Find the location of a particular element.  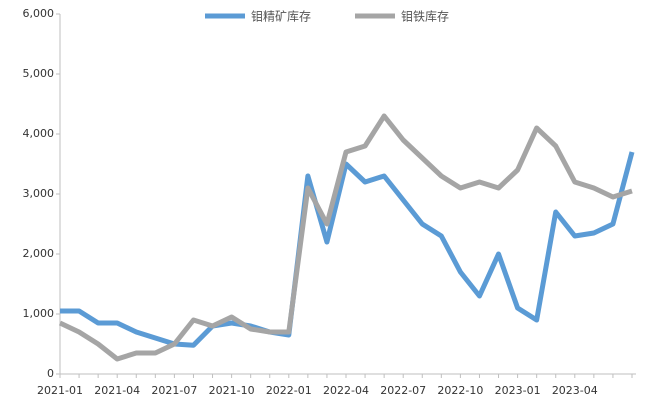

x-tick-label: 2023-01 is located at coordinates (518, 390).